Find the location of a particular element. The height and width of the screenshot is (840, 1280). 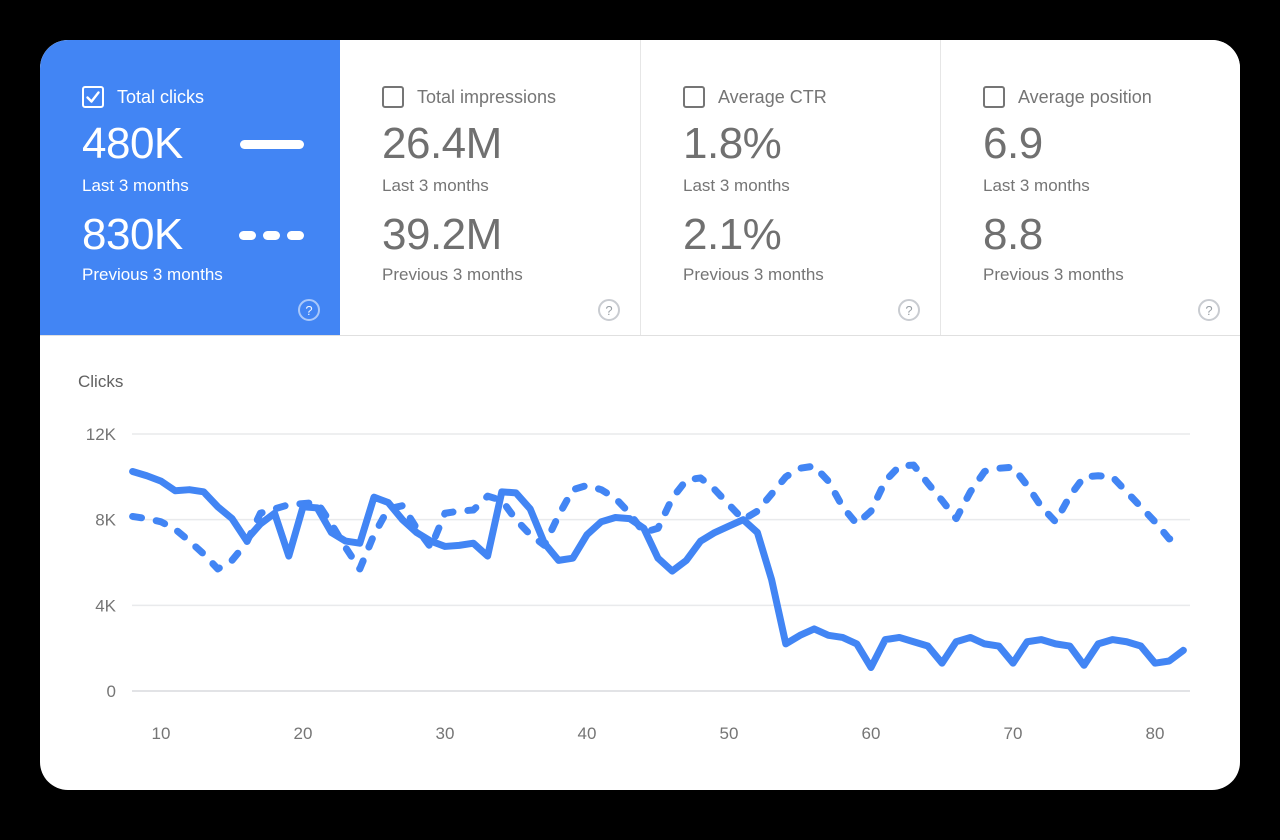

total-impressions-checkbox-unchecked is located at coordinates (393, 97).